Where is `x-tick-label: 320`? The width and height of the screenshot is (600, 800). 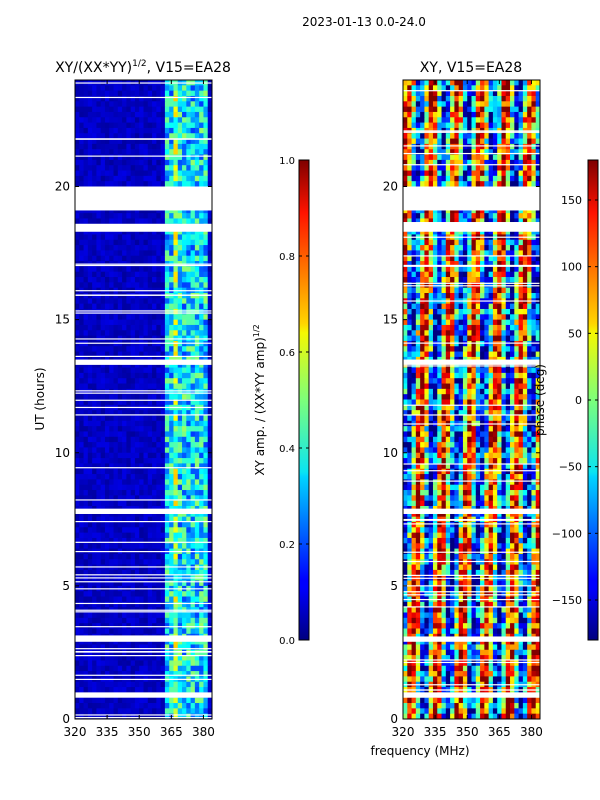
x-tick-label: 320 is located at coordinates (75, 732).